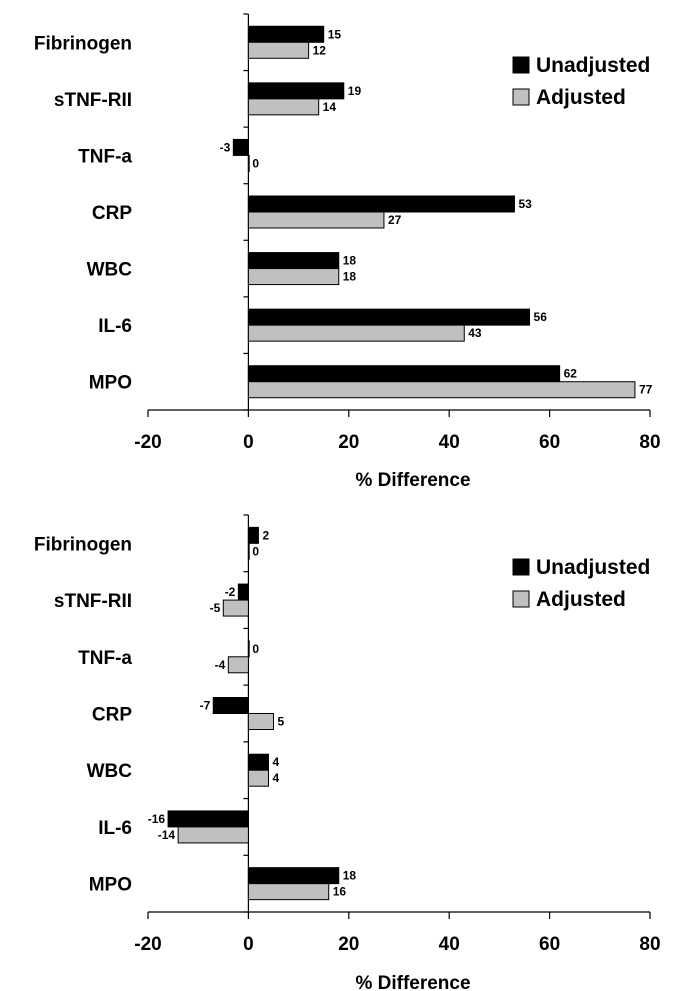 This screenshot has width=675, height=991. What do you see at coordinates (215, 608) in the screenshot?
I see `data-label: -5` at bounding box center [215, 608].